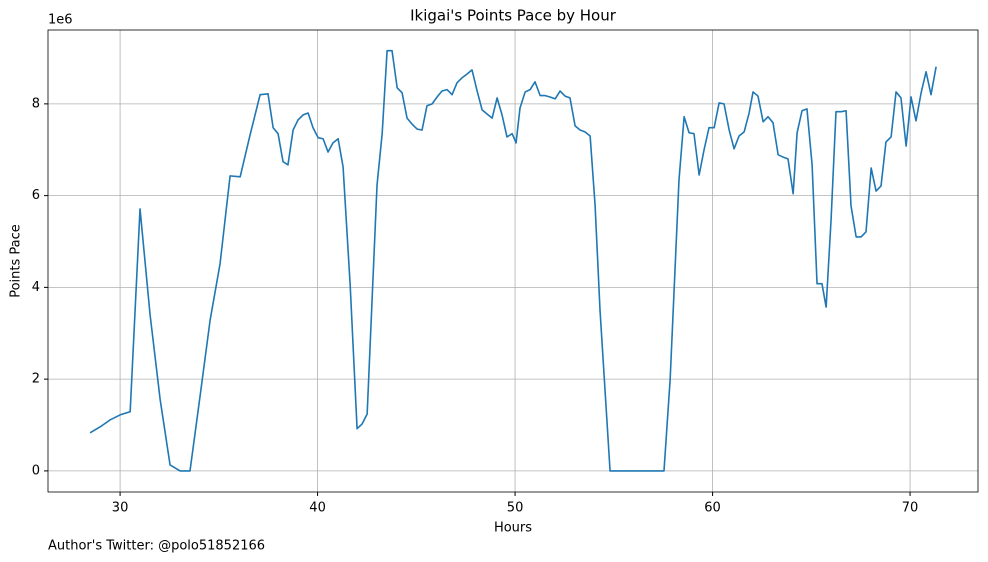 This screenshot has height=562, width=988. I want to click on y-tick-label: 2, so click(36, 379).